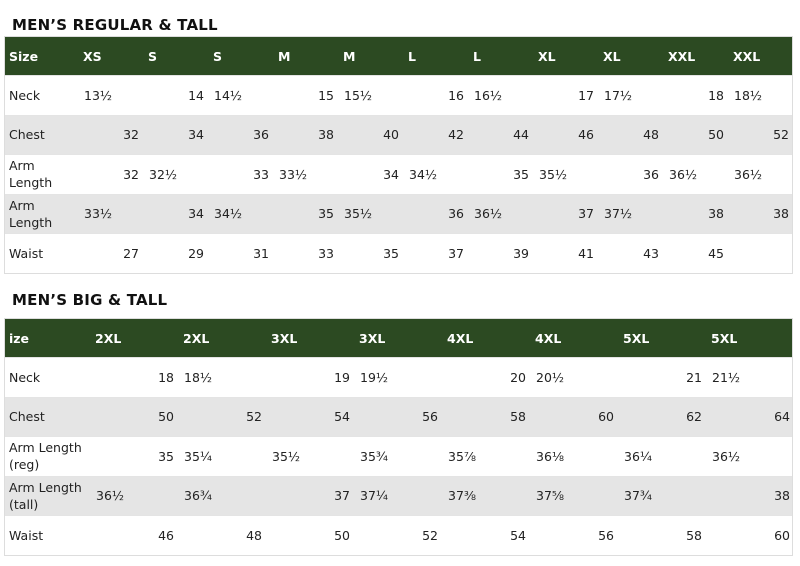 Image resolution: width=800 pixels, height=566 pixels. What do you see at coordinates (24, 56) in the screenshot?
I see `header-cell: Size` at bounding box center [24, 56].